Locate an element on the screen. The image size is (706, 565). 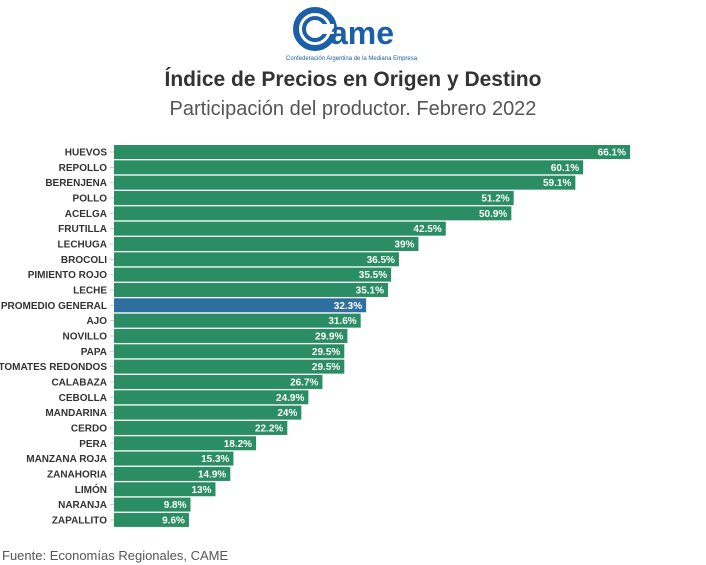
value-label: 59.1% is located at coordinates (557, 183).